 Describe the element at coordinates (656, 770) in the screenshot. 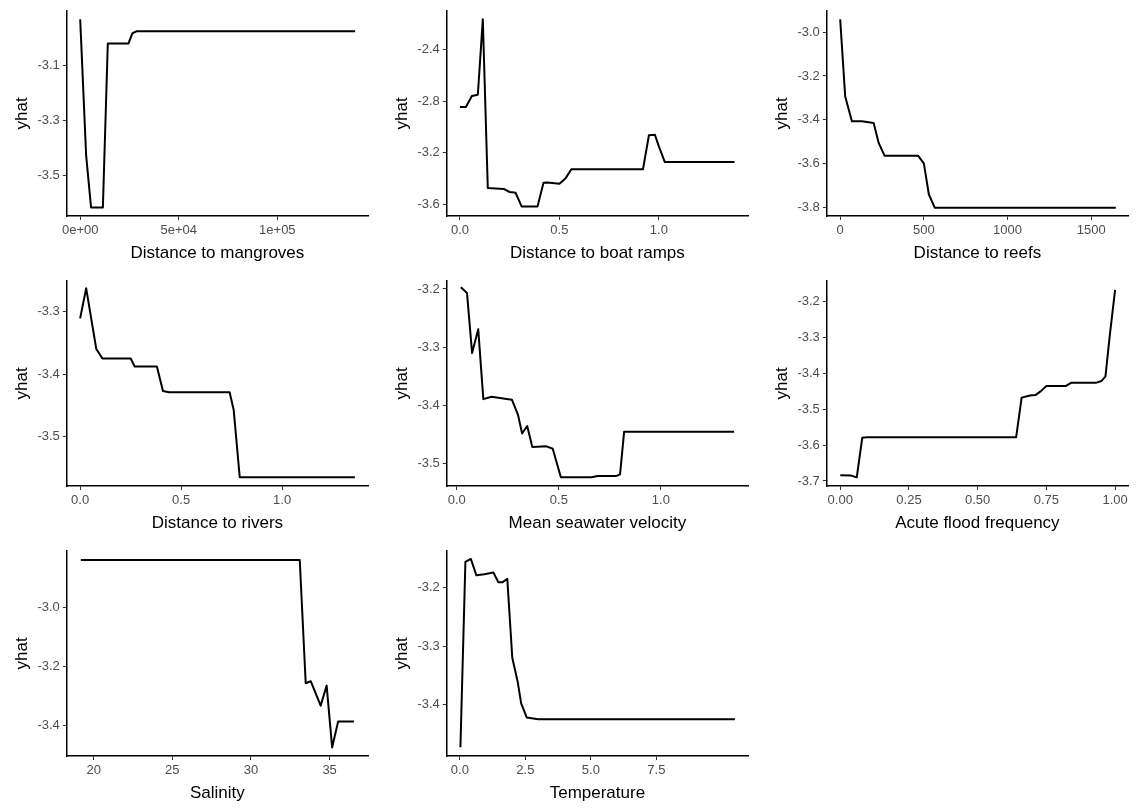

I see `x-tick-label: 7.5` at that location.